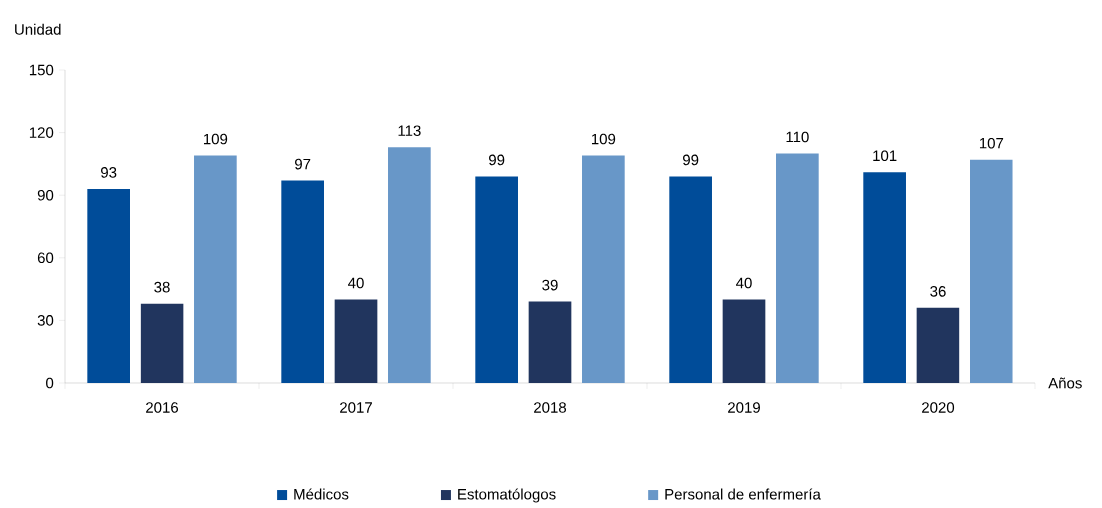 The height and width of the screenshot is (508, 1102). Describe the element at coordinates (885, 156) in the screenshot. I see `data-label: 101` at that location.